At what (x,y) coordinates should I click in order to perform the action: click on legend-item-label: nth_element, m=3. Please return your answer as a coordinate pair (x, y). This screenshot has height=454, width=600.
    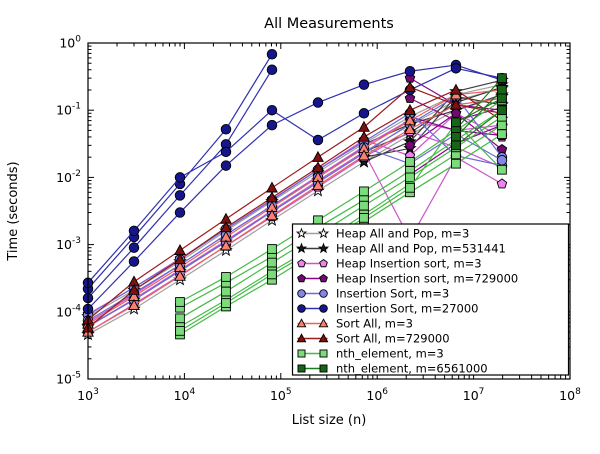
    Looking at the image, I should click on (390, 354).